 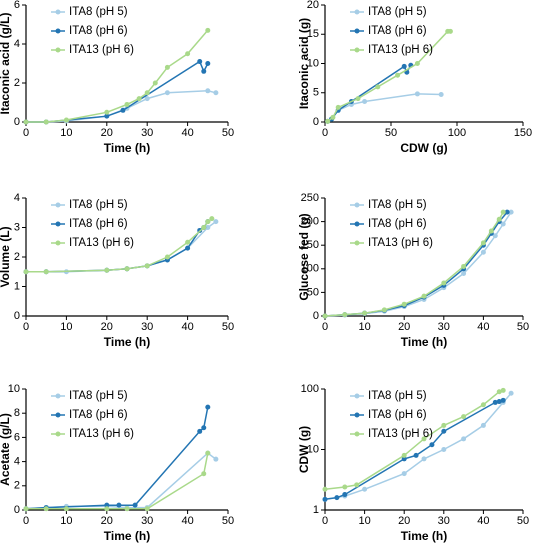 I want to click on y-tick-label: 50, so click(x=313, y=292).